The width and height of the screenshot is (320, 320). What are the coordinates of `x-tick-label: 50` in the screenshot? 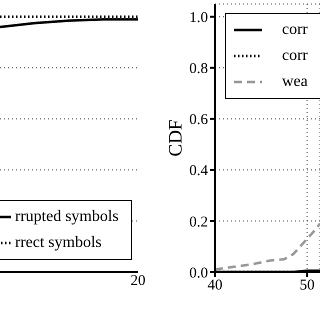 It's located at (307, 286).